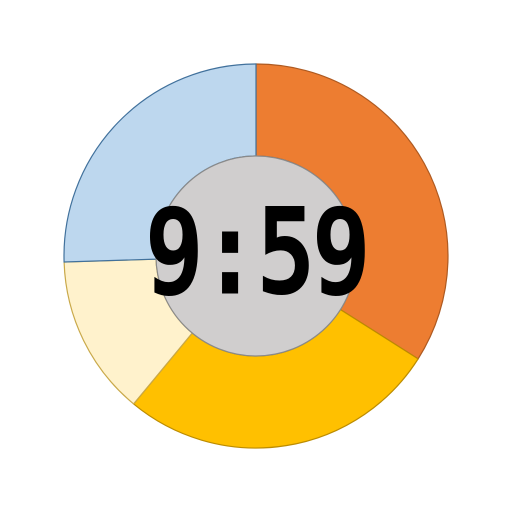 This screenshot has height=512, width=512. Describe the element at coordinates (256, 252) in the screenshot. I see `clock-time: 9:59` at that location.